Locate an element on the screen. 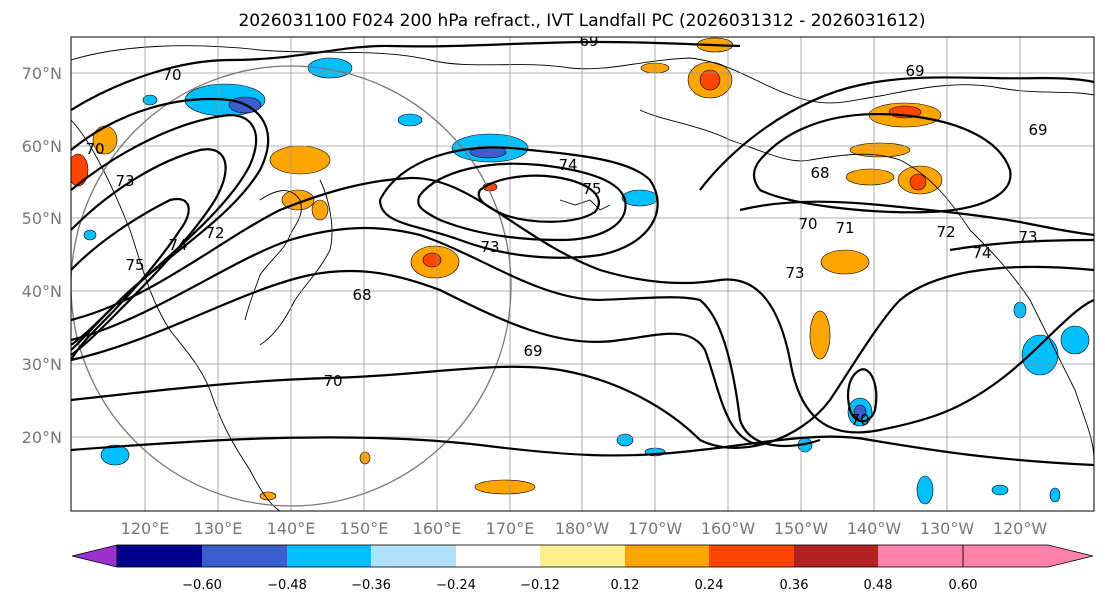 This screenshot has width=1105, height=604. lat-label: 60°N is located at coordinates (42, 146).